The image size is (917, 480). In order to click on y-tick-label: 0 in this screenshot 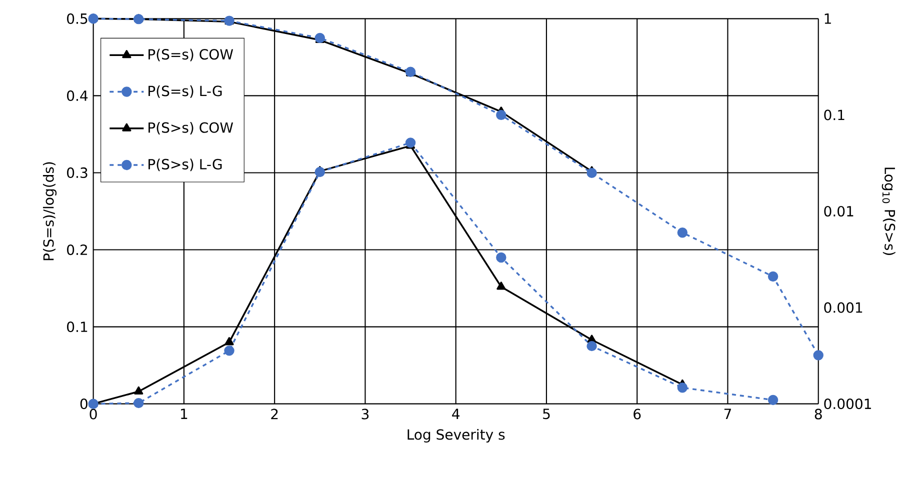, I will do `click(84, 404)`.